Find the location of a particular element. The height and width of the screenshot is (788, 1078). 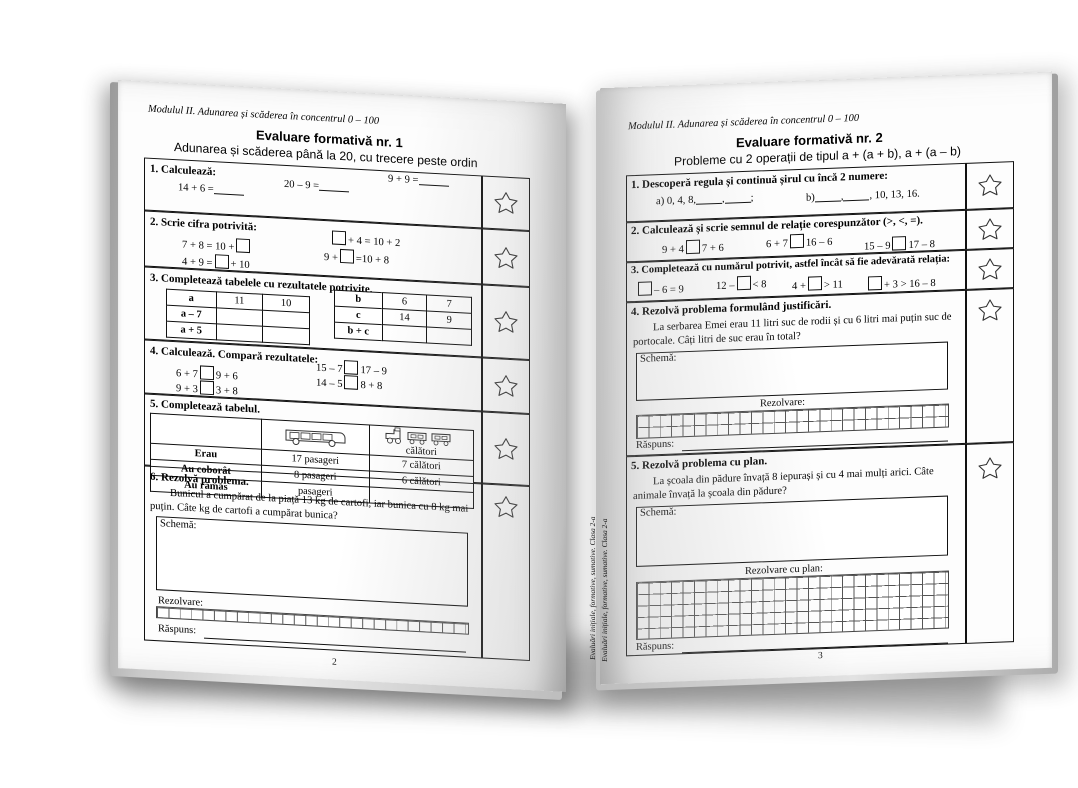

ex1-item-b: 20 – 9 = is located at coordinates (302, 185).